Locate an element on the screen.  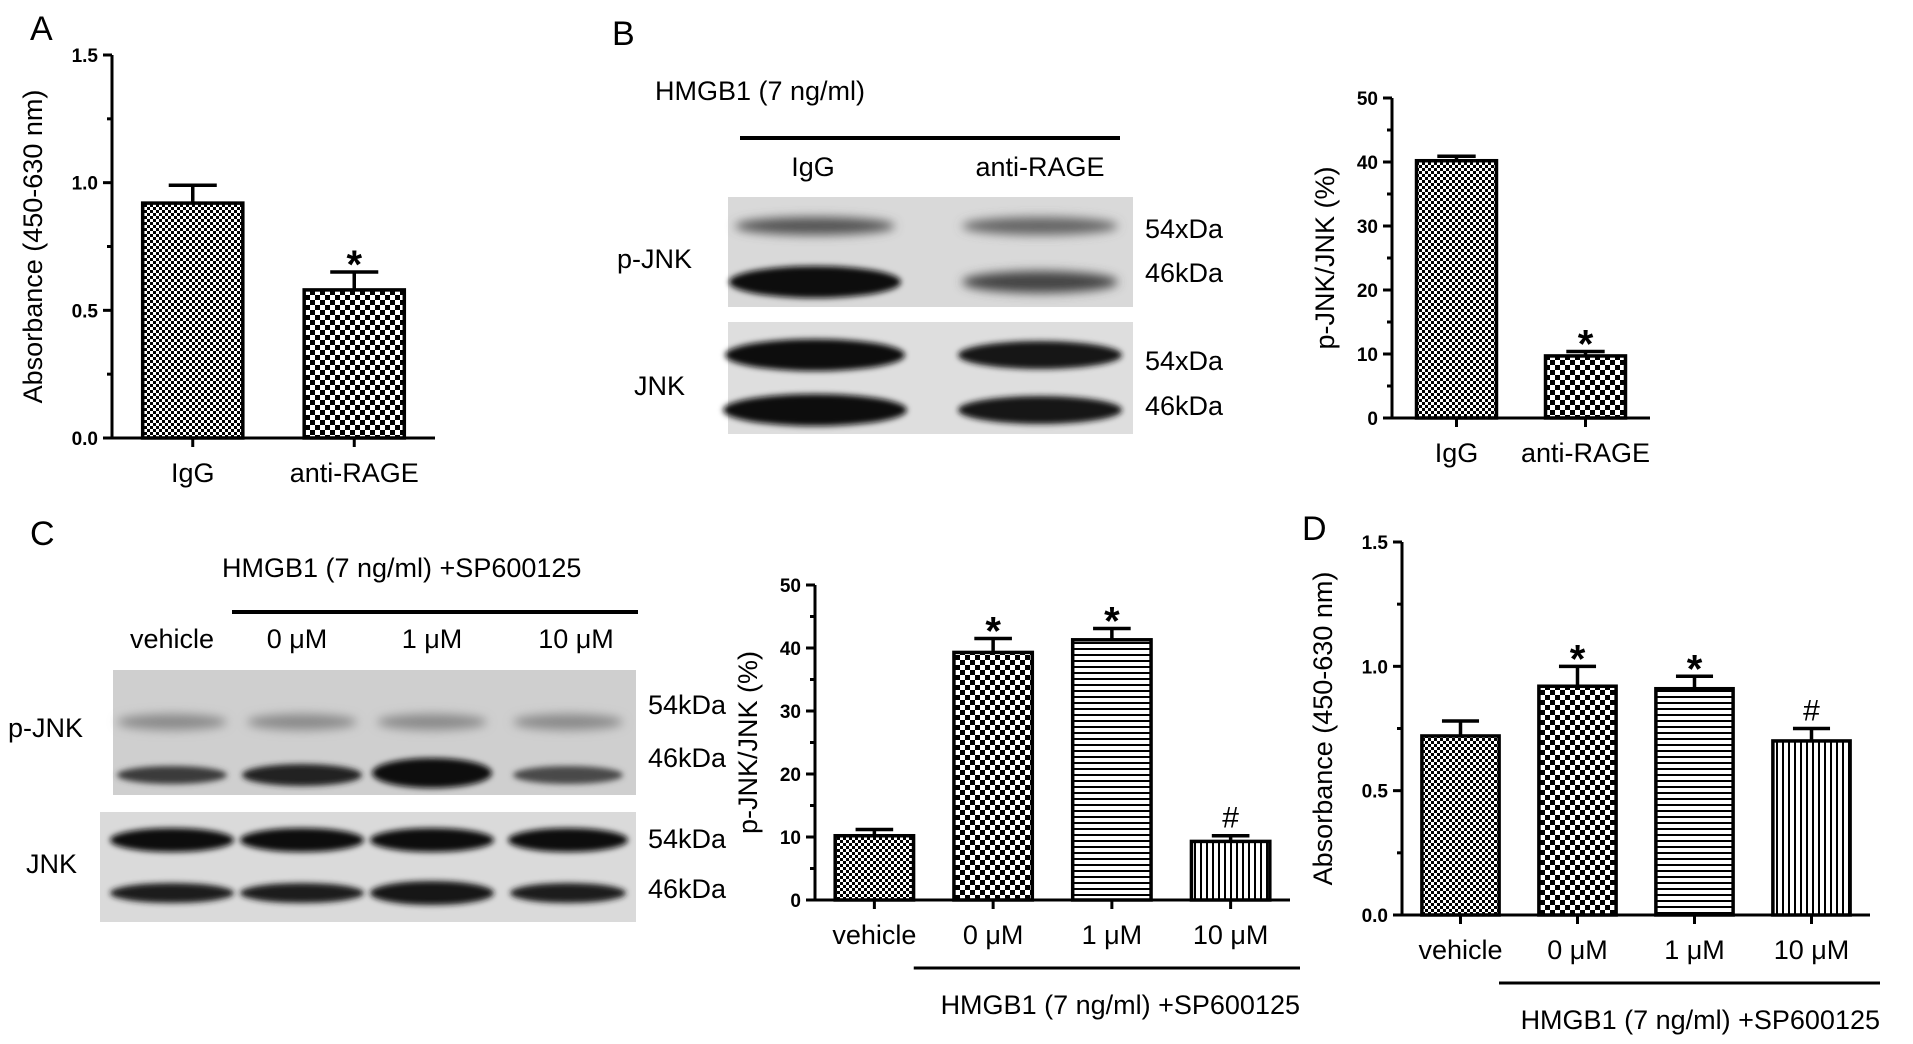
panel-letter-c: C is located at coordinates (42, 534).